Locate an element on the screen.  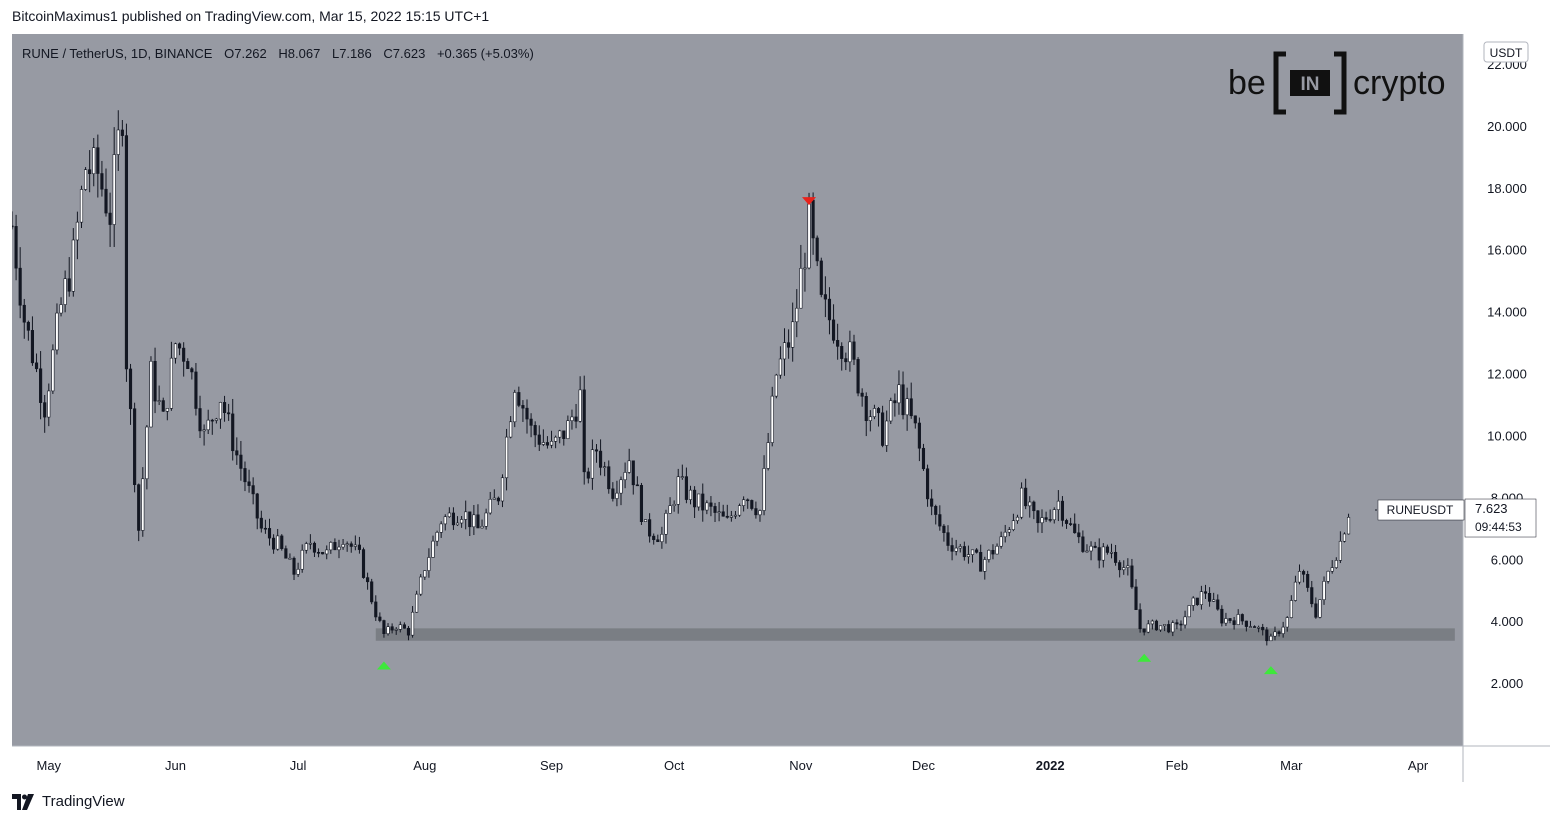
price-tag-countdown: 09:44:53 is located at coordinates (1498, 527).